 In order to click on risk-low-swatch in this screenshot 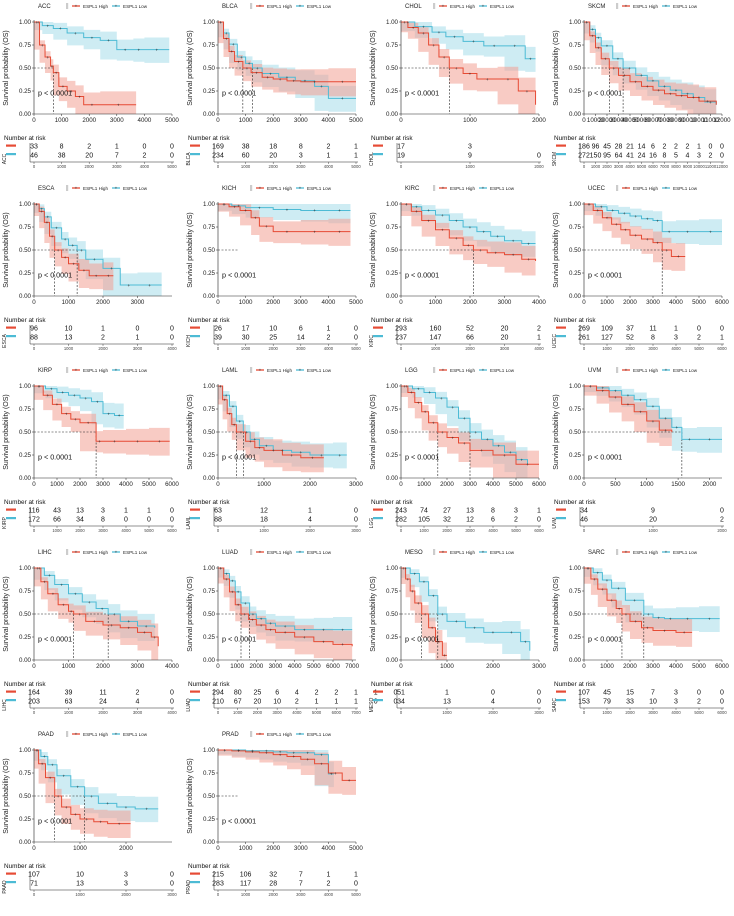, I will do `click(11, 518)`.